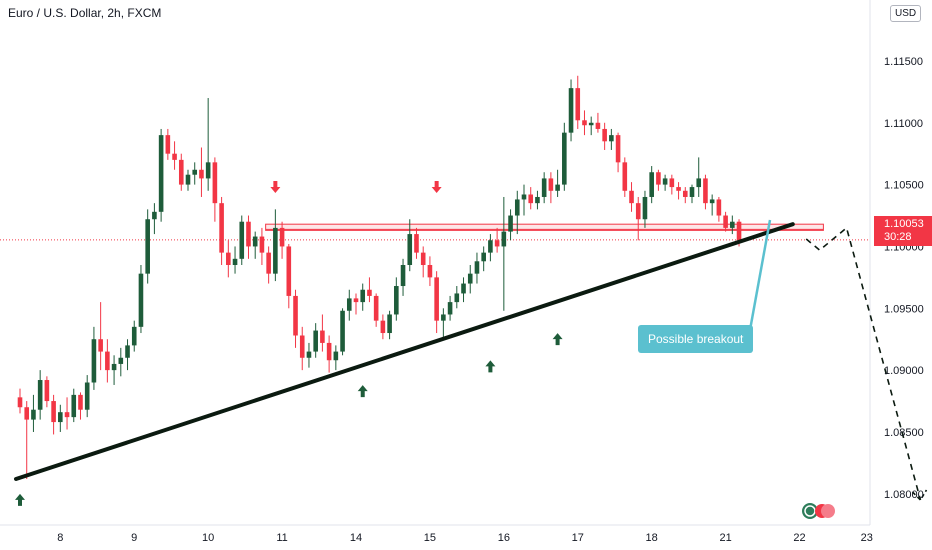 This screenshot has height=550, width=932. I want to click on currency-button: USD, so click(906, 13).